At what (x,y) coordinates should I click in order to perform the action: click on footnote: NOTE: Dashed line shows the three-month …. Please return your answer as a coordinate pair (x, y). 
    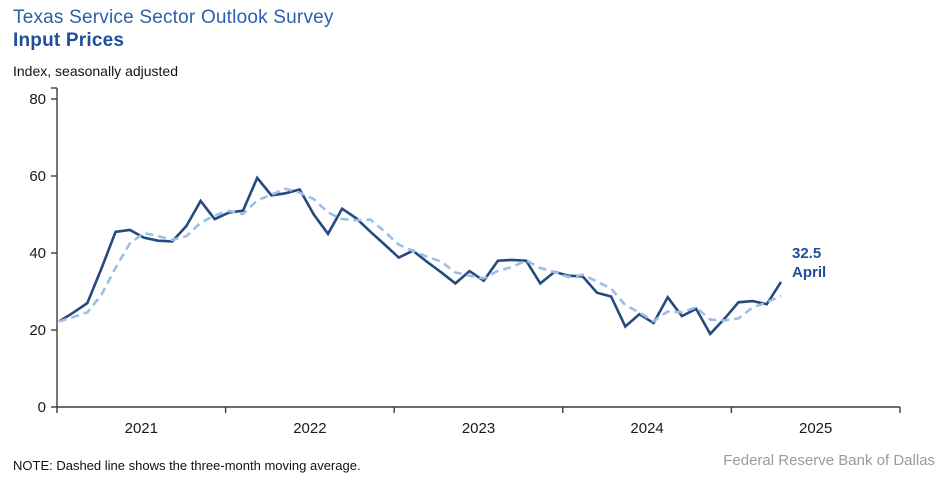
    Looking at the image, I should click on (187, 465).